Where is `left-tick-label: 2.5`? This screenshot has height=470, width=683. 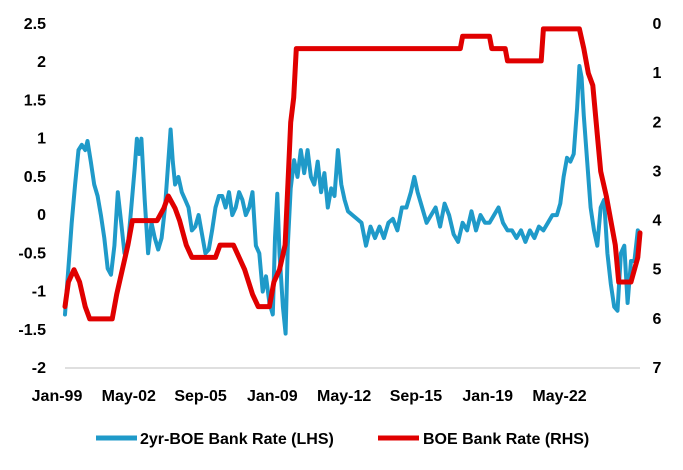
left-tick-label: 2.5 is located at coordinates (35, 24).